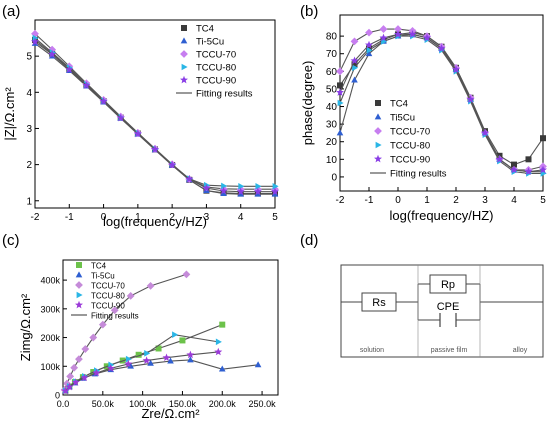  What do you see at coordinates (307, 103) in the screenshot?
I see `y-axis-title: phase(degree)` at bounding box center [307, 103].